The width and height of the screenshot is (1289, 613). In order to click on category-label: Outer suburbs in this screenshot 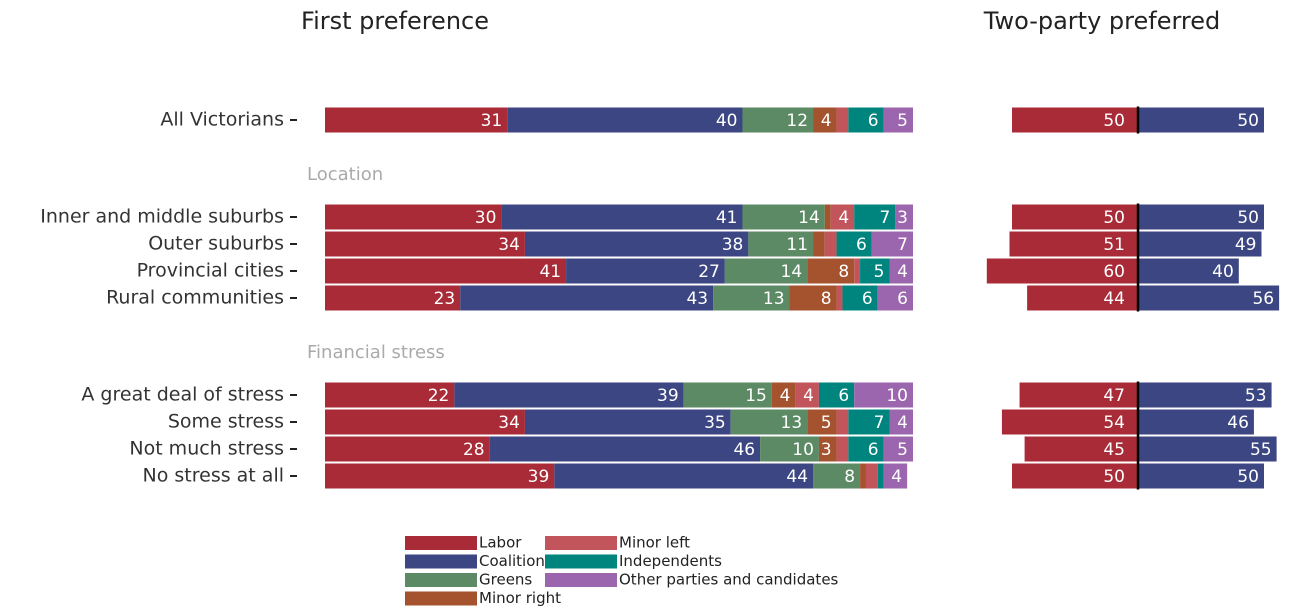, I will do `click(216, 244)`.